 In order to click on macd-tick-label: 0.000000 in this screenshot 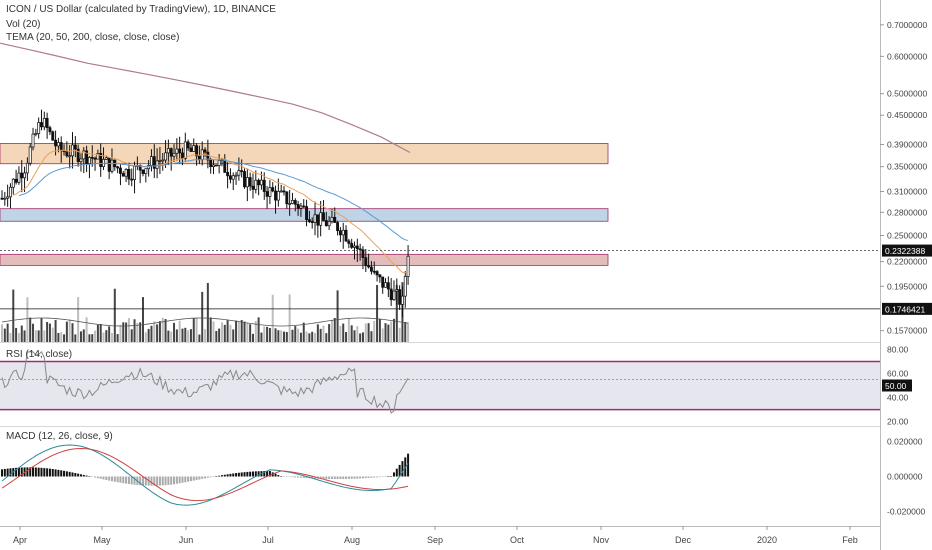, I will do `click(905, 477)`.